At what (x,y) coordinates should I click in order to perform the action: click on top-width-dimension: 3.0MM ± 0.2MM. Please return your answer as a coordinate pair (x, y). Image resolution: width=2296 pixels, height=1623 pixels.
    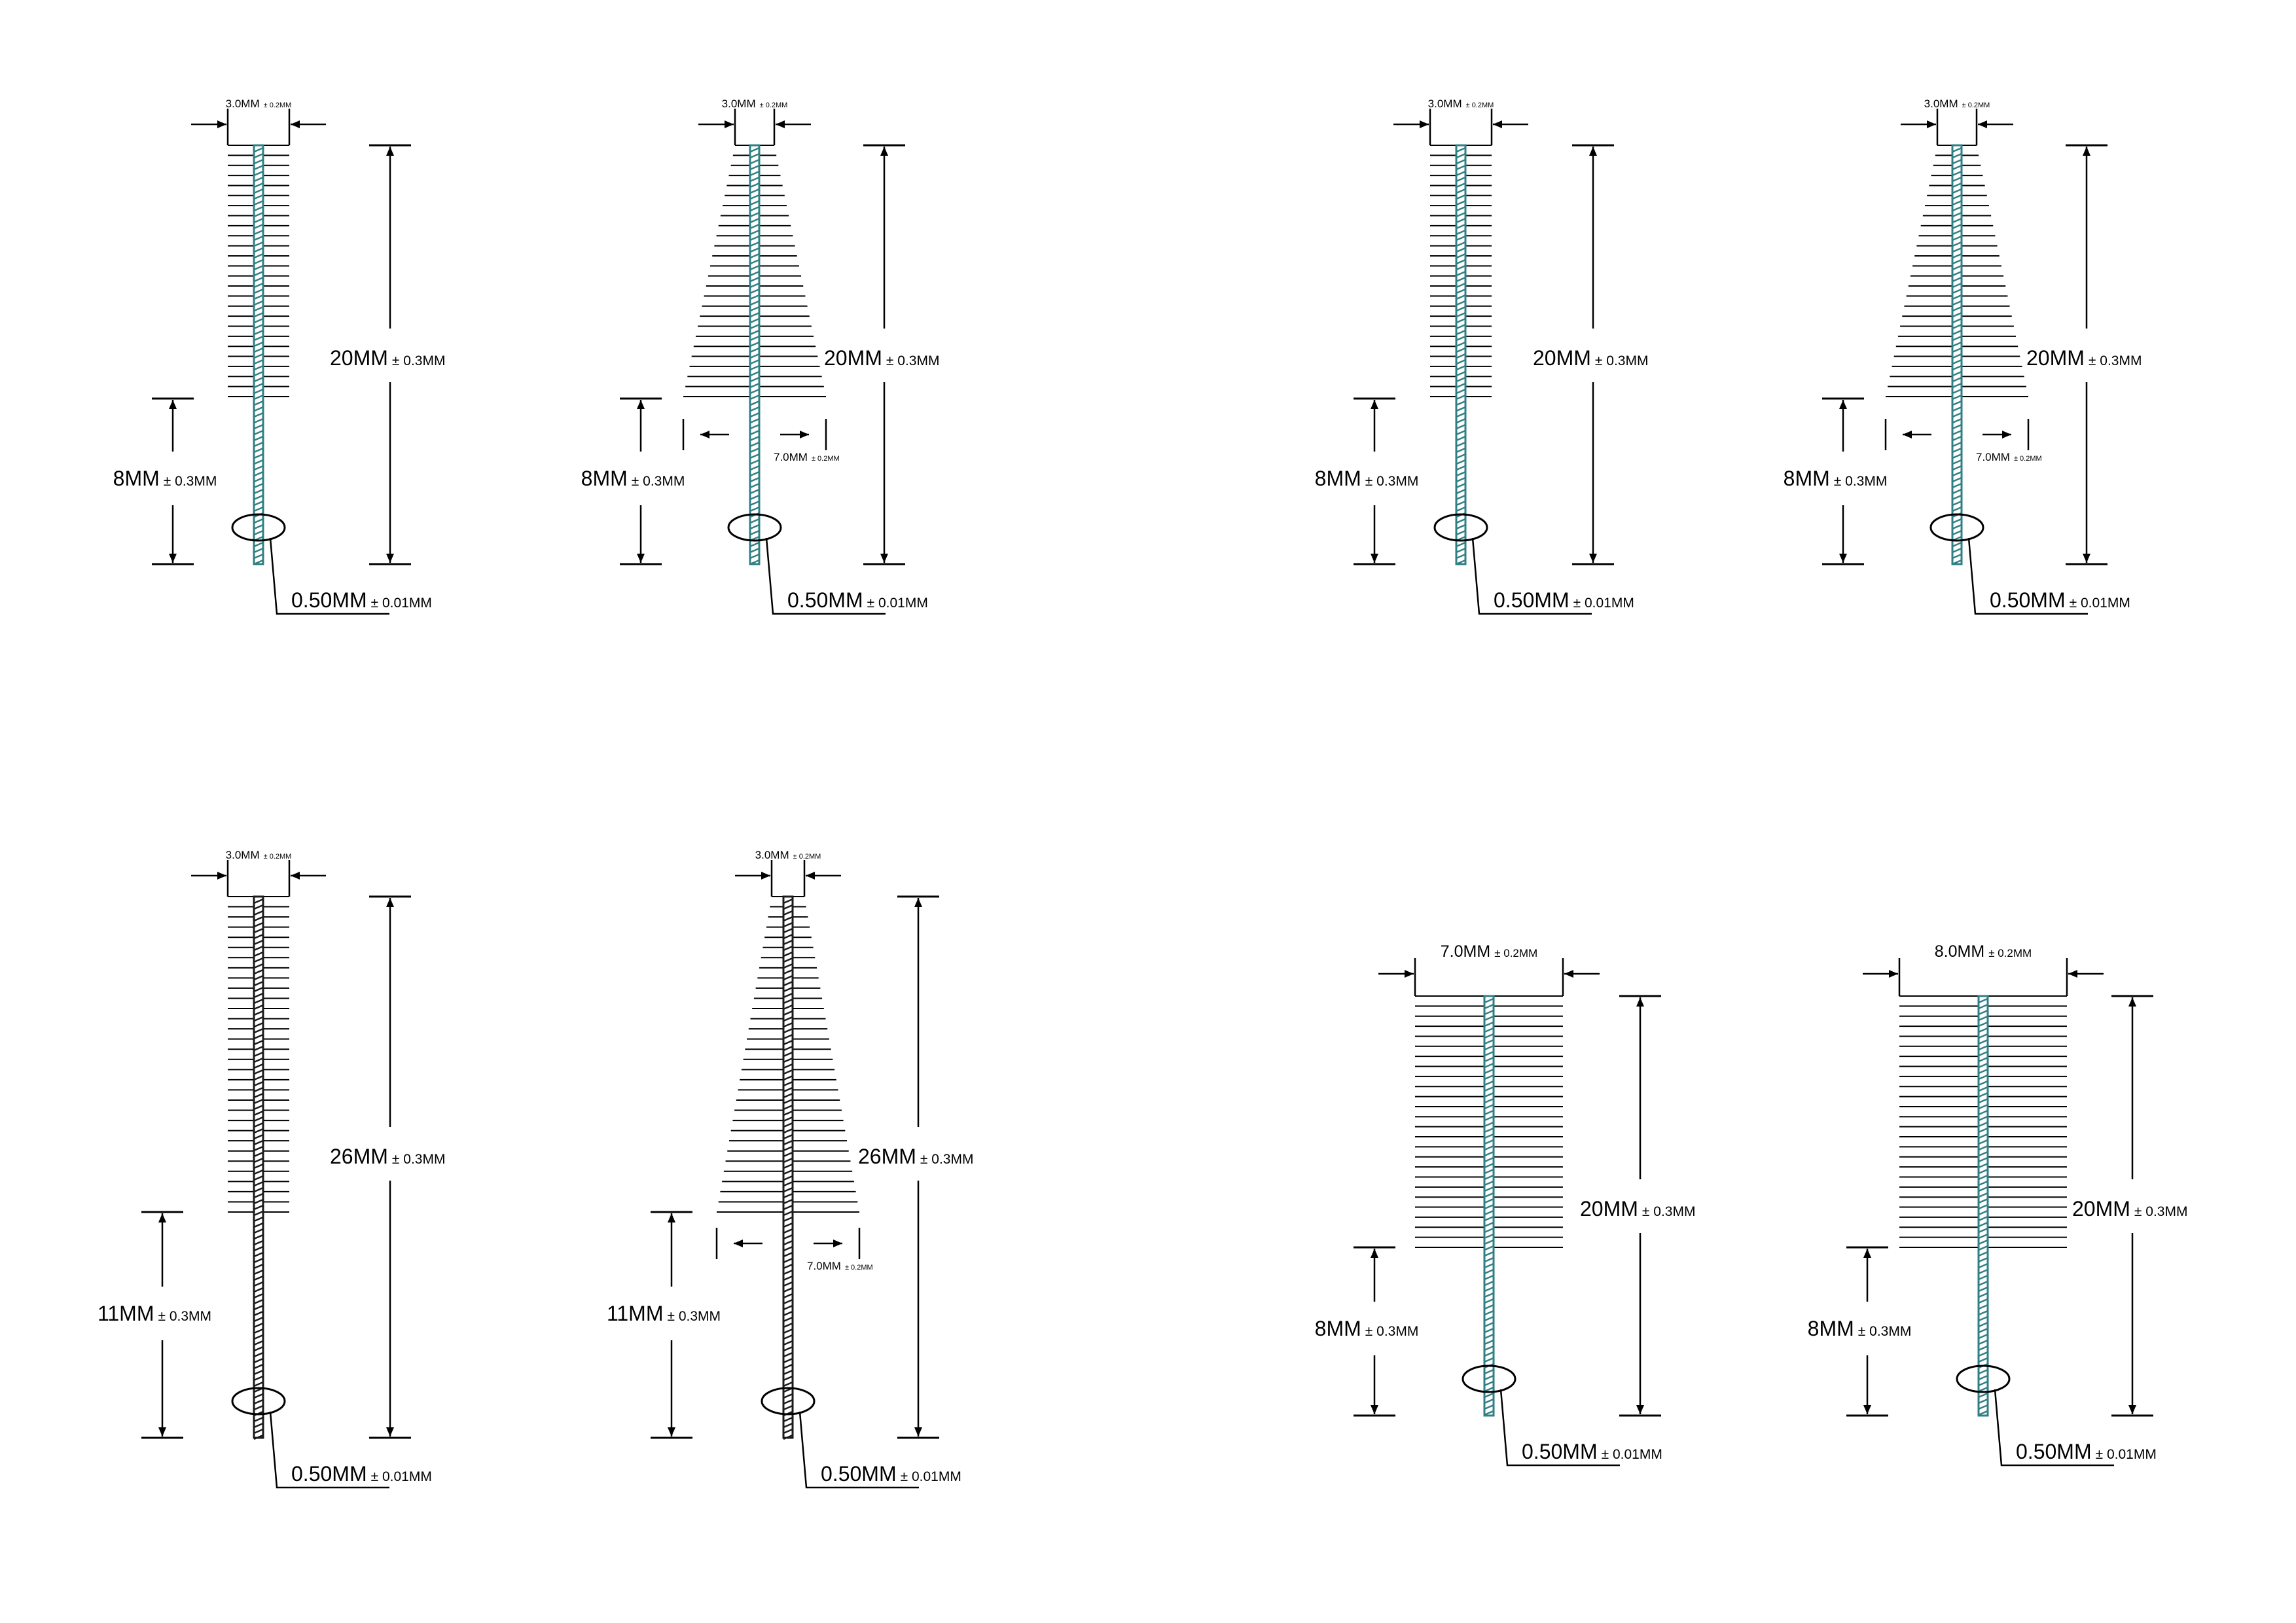
    Looking at the image, I should click on (788, 873).